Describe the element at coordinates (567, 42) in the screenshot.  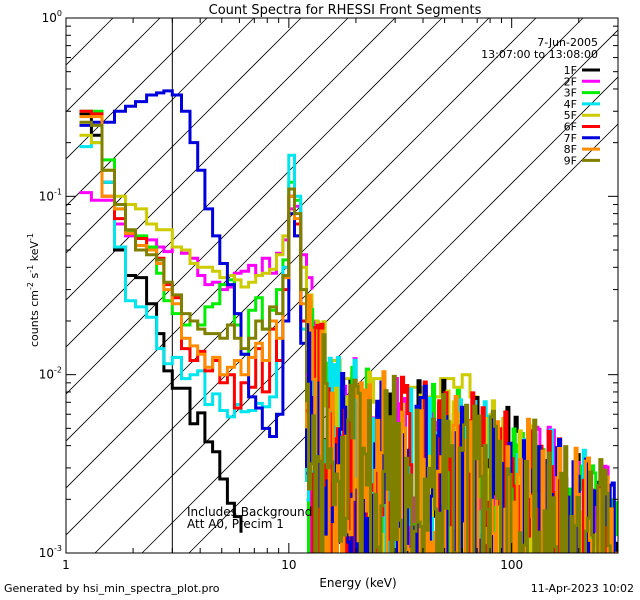
I see `date-label: 7-Jun-2005` at that location.